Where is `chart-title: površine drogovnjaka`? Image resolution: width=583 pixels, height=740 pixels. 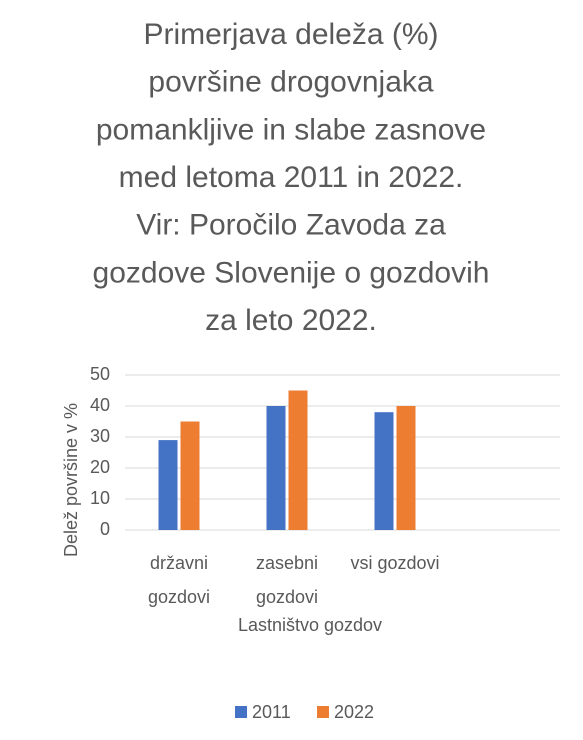 chart-title: površine drogovnjaka is located at coordinates (290, 82).